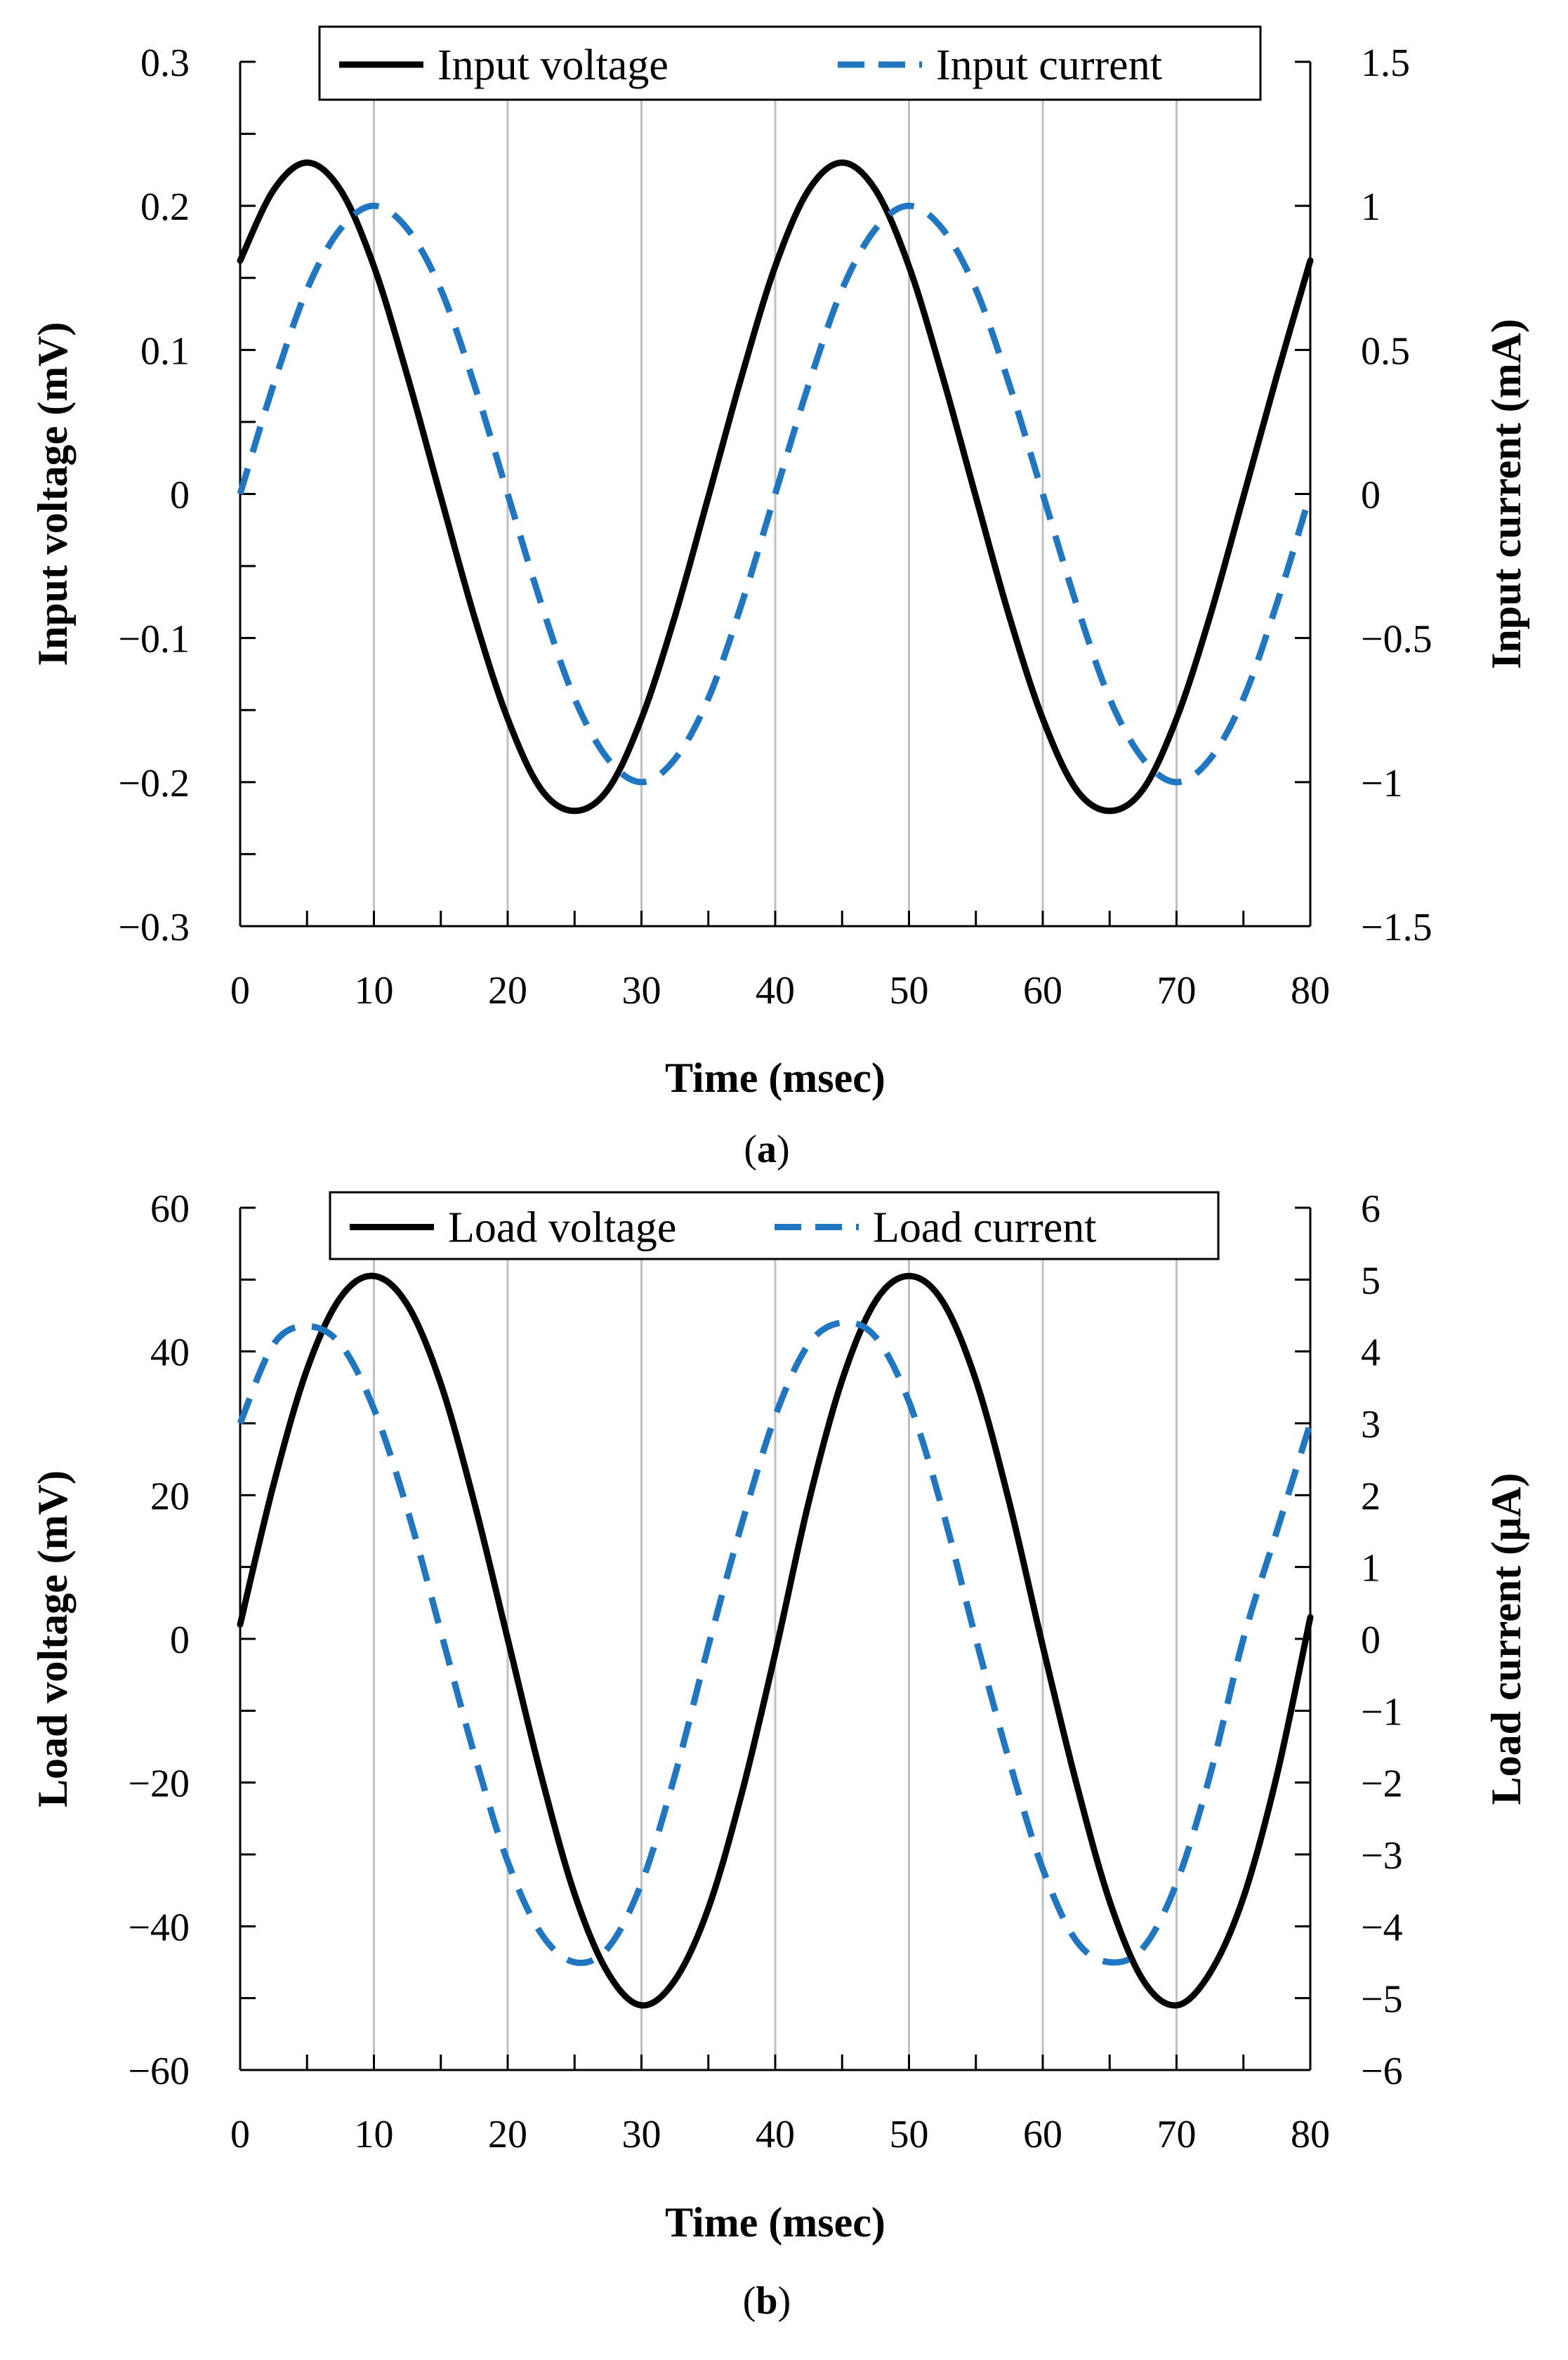 The height and width of the screenshot is (2360, 1568). What do you see at coordinates (180, 1640) in the screenshot?
I see `y-left-tick-label-b: 0` at bounding box center [180, 1640].